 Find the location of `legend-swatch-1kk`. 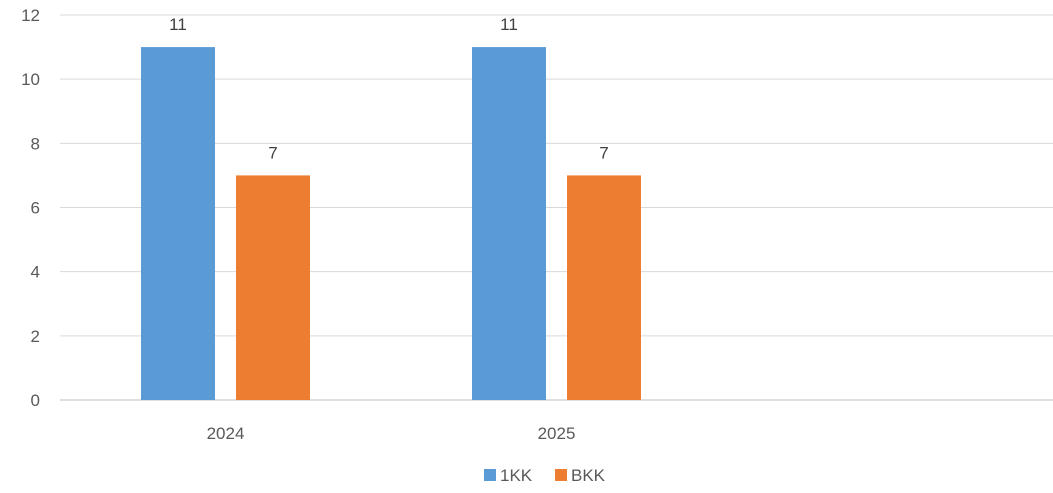

legend-swatch-1kk is located at coordinates (490, 475).